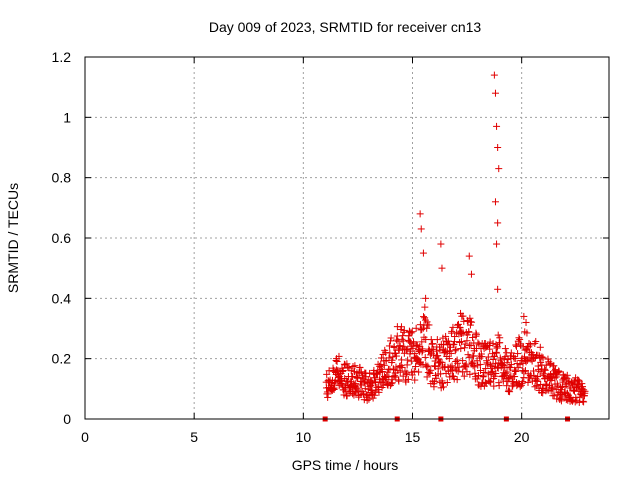 This screenshot has height=480, width=640. I want to click on x-axis-label: GPS time / hours, so click(345, 465).